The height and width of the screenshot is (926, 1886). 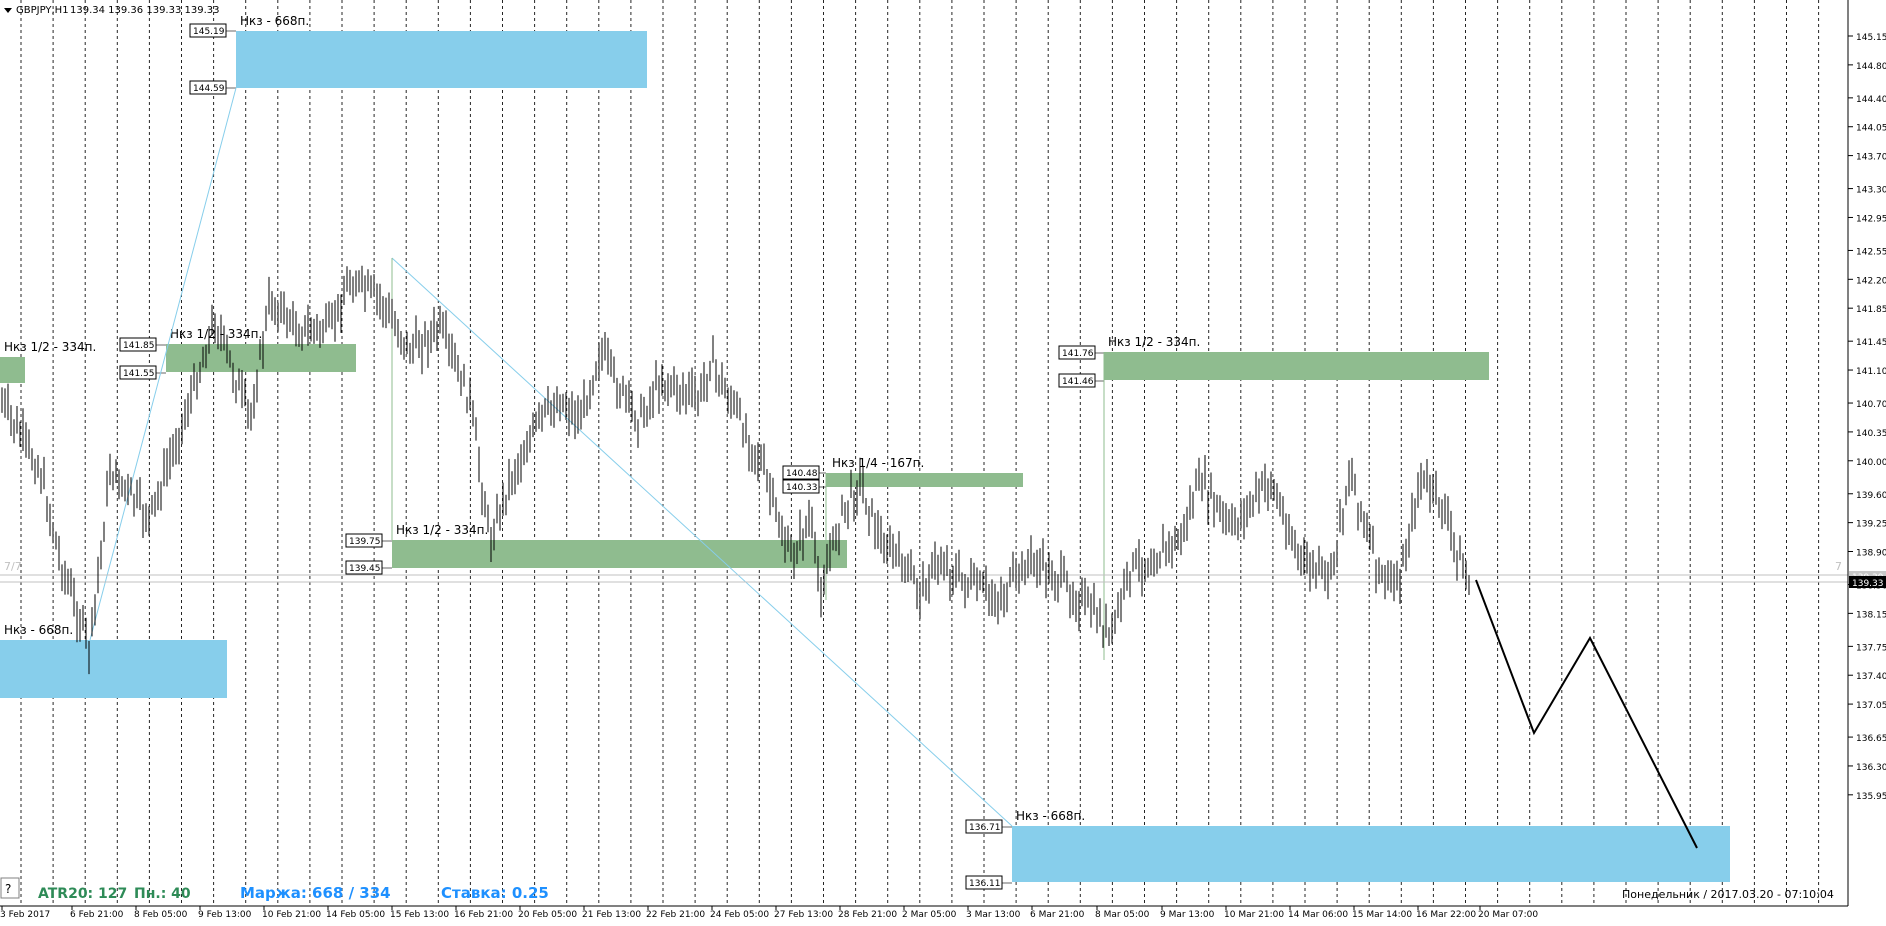 What do you see at coordinates (1382, 915) in the screenshot?
I see `time-tick-label: 15 Mar 14:00` at bounding box center [1382, 915].